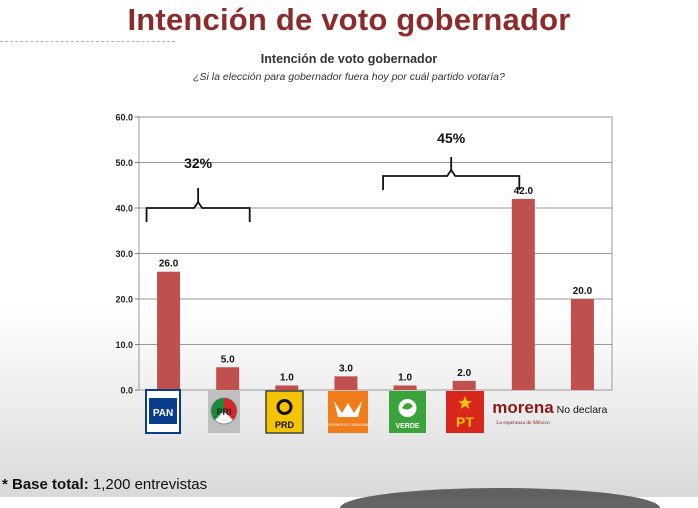 The image size is (698, 508). I want to click on pan-logo: PAN, so click(163, 411).